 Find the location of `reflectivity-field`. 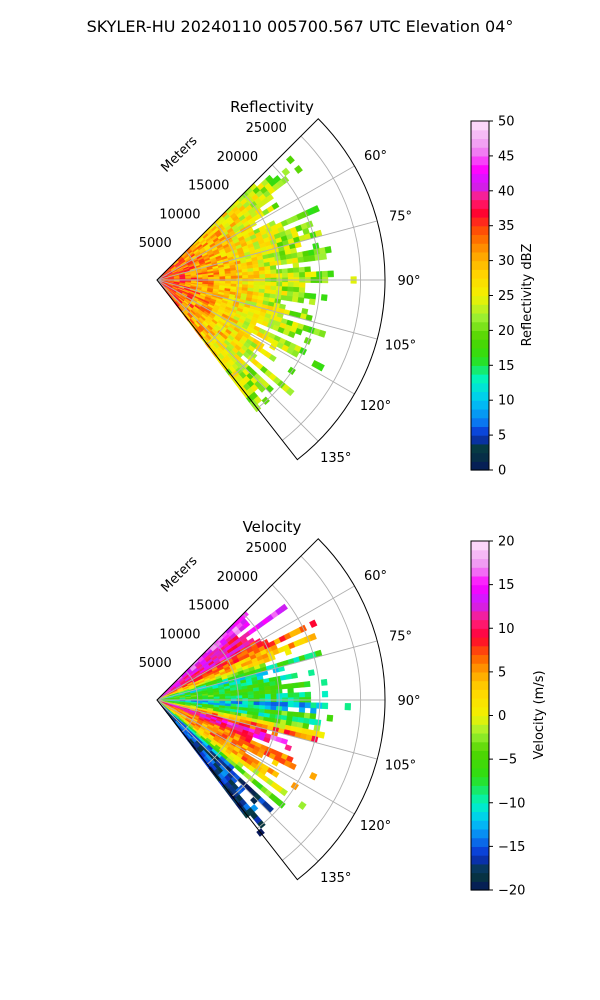

reflectivity-field is located at coordinates (256, 284).